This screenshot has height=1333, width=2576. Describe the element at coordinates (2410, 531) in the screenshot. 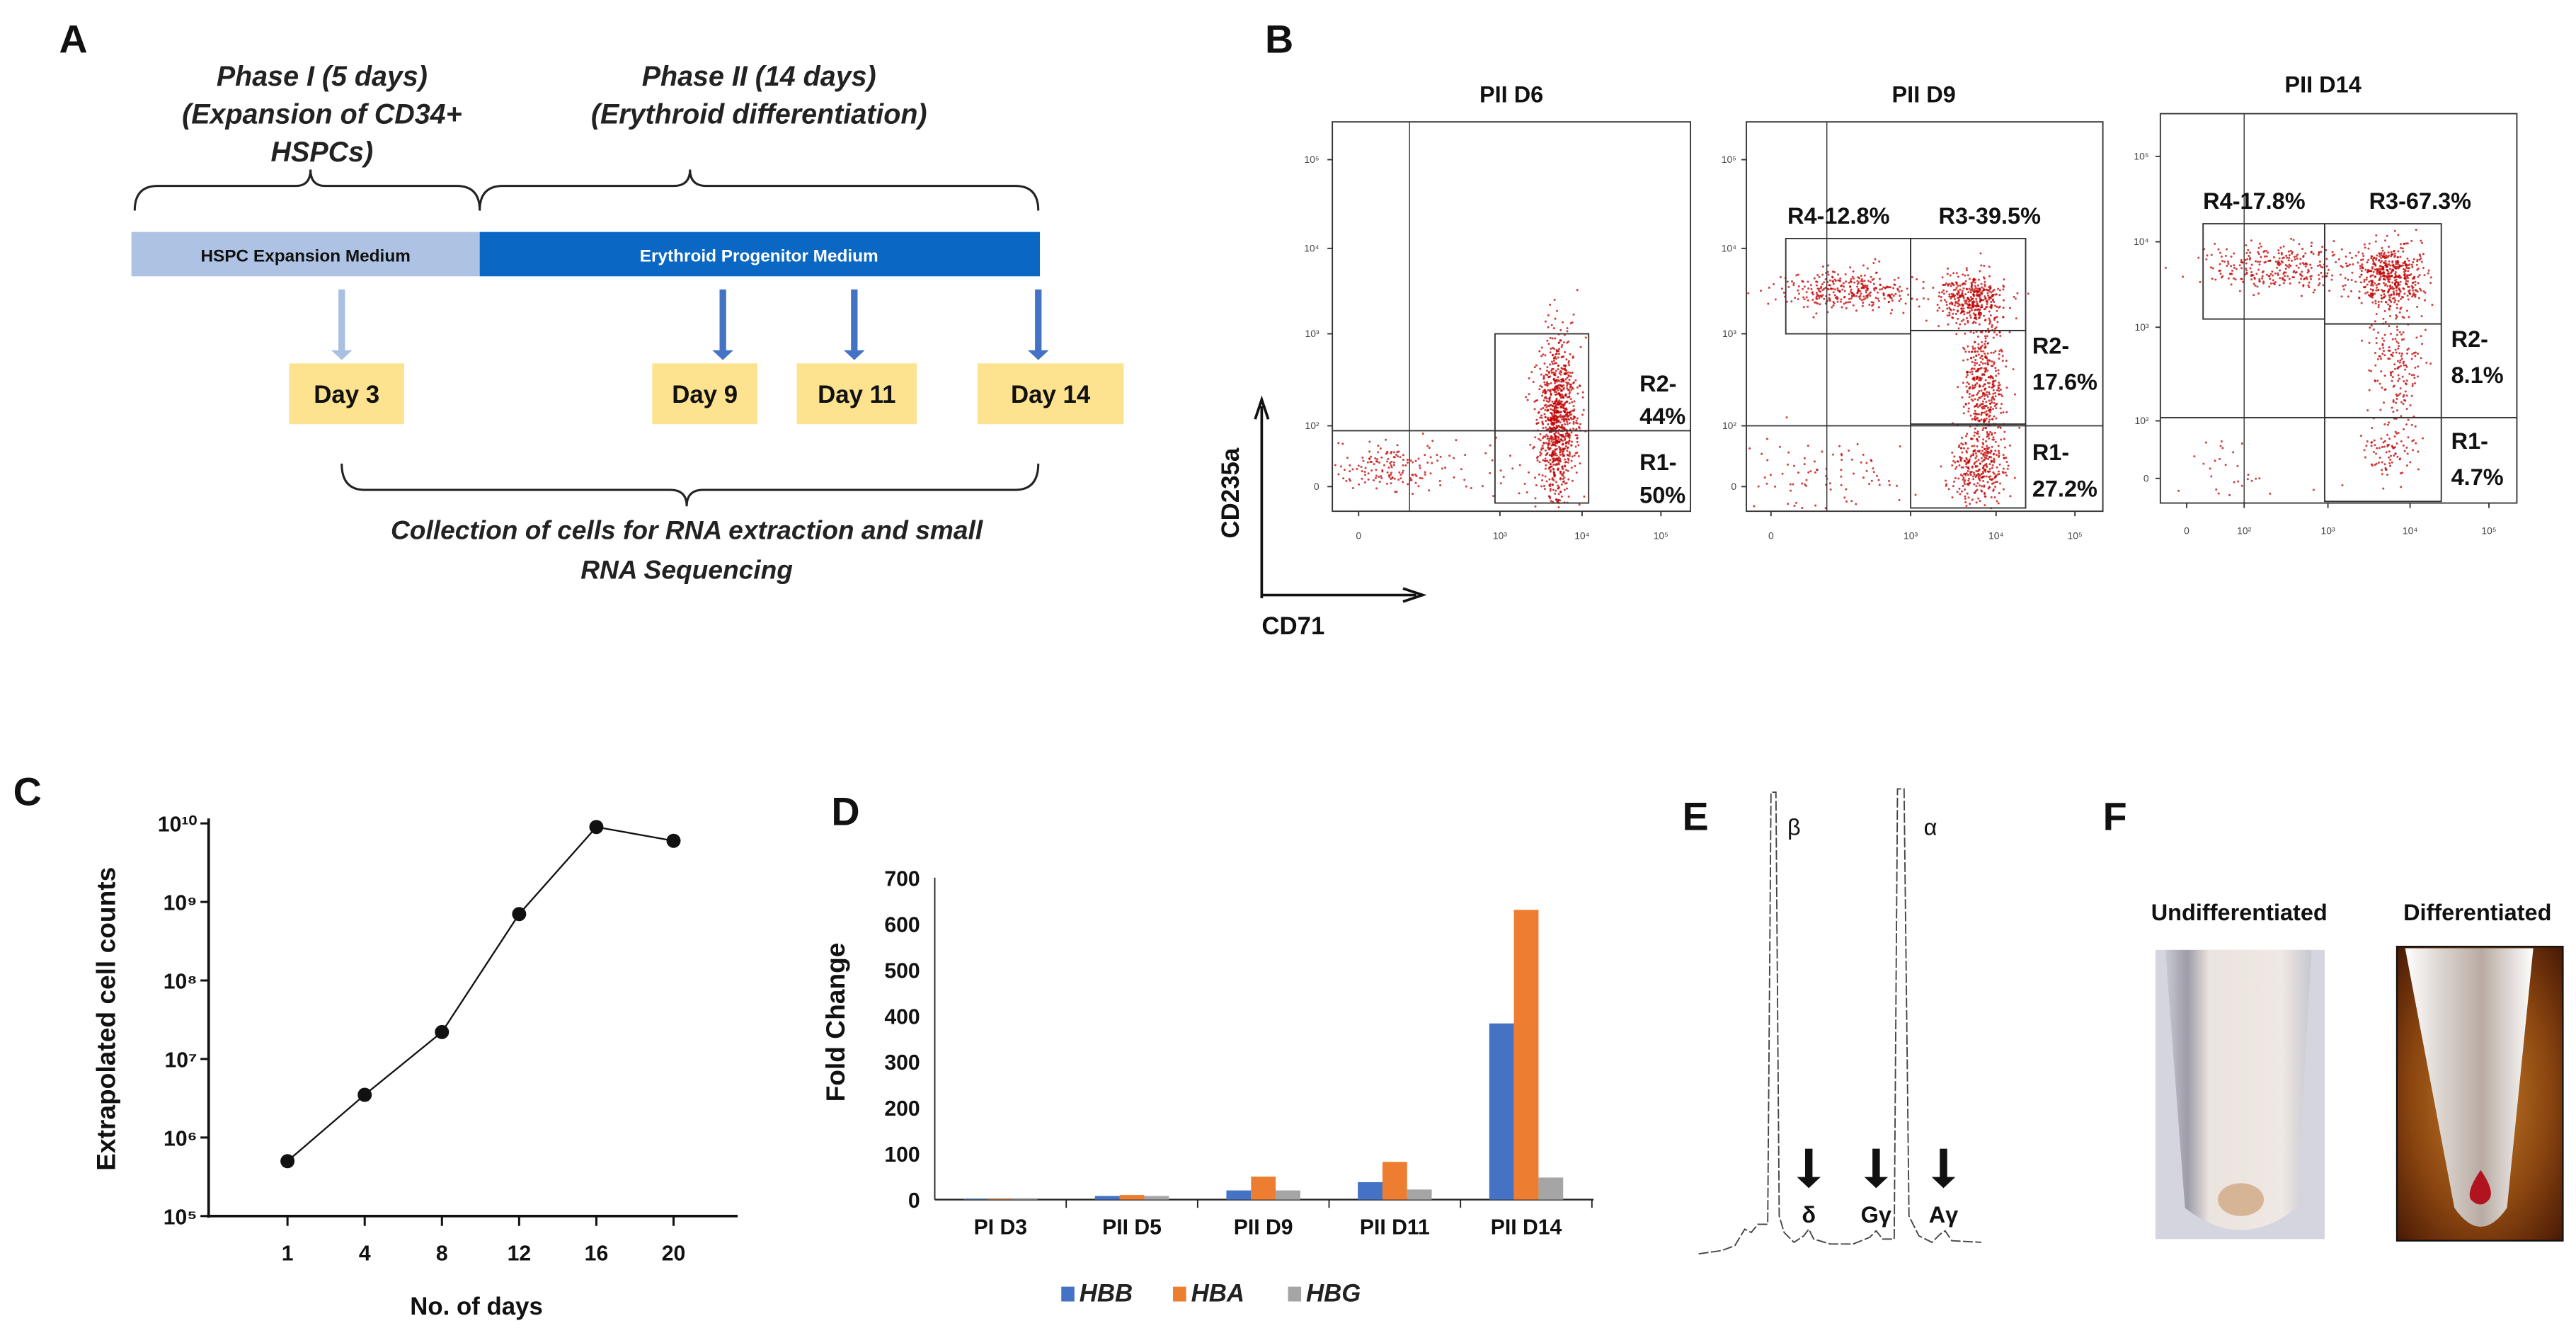

I see `x-tick-label: 10⁴` at that location.